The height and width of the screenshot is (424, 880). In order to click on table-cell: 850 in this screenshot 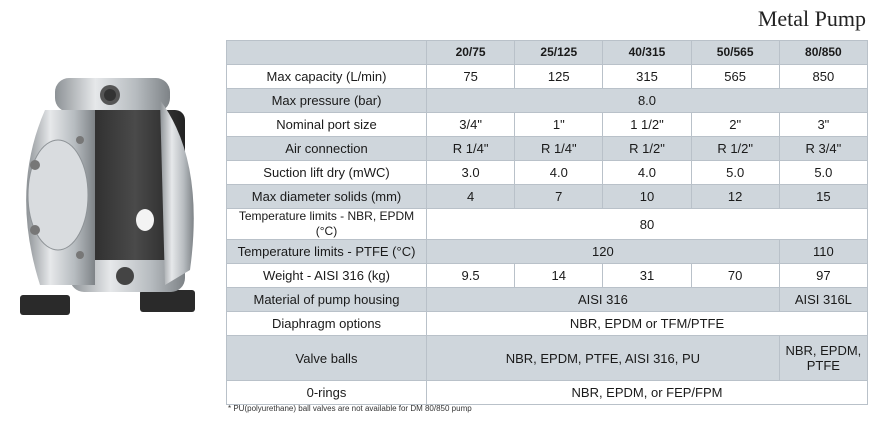, I will do `click(823, 76)`.